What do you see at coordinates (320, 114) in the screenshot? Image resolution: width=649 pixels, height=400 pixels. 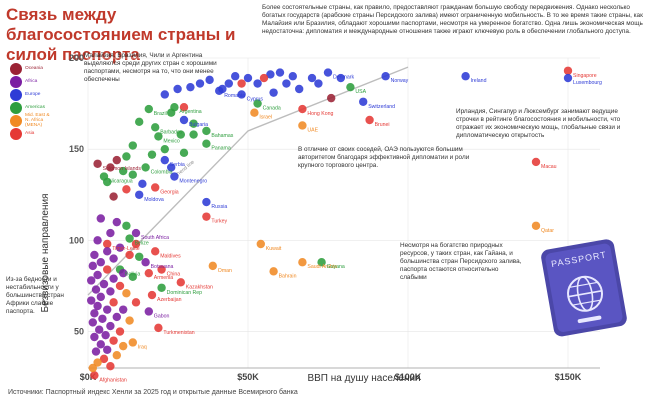 I see `point-label: Hong Kong` at bounding box center [320, 114].